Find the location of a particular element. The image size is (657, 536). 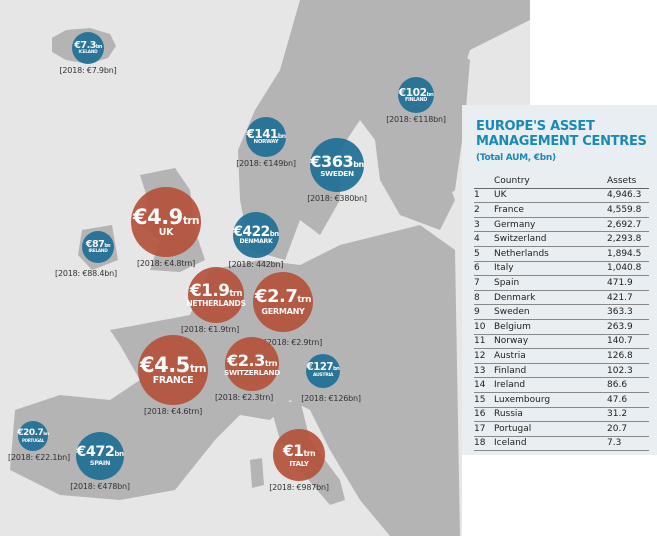

table-row: 14 Ireland 86.6 is located at coordinates (561, 385).